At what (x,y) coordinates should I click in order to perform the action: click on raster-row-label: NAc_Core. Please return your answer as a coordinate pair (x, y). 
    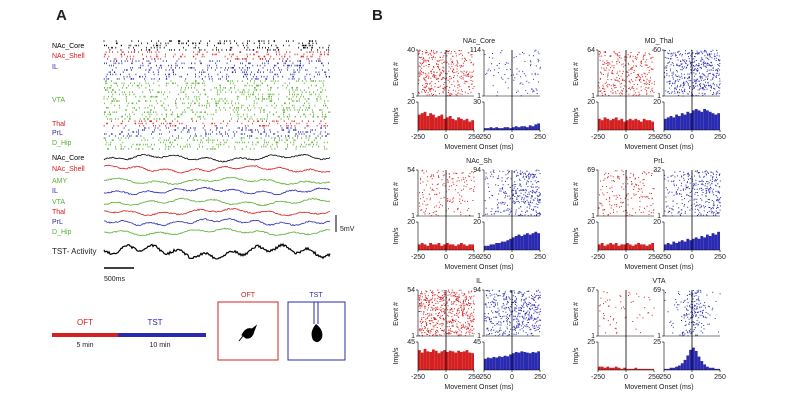
    Looking at the image, I should click on (68, 46).